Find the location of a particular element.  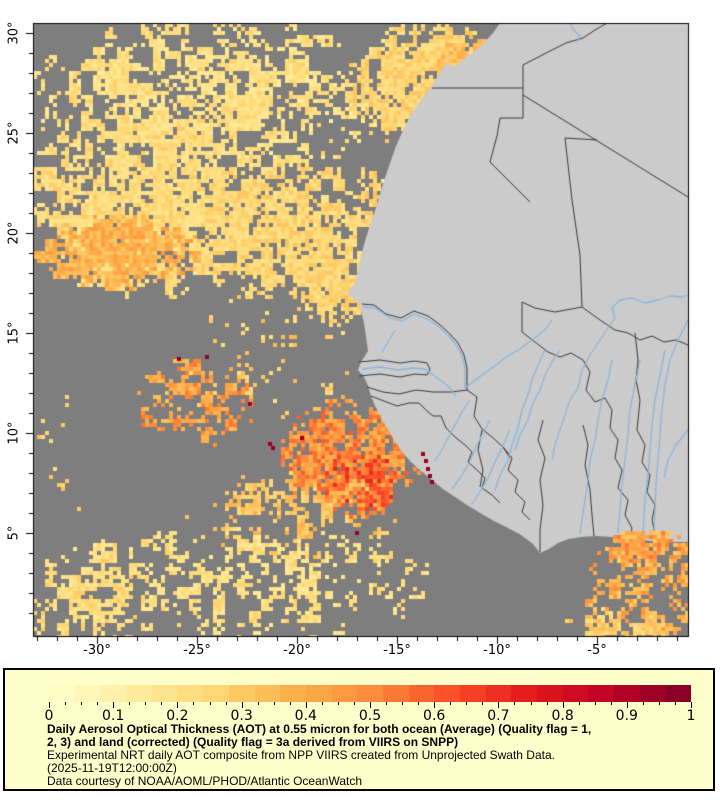

y-axis-label: 20° is located at coordinates (14, 233).